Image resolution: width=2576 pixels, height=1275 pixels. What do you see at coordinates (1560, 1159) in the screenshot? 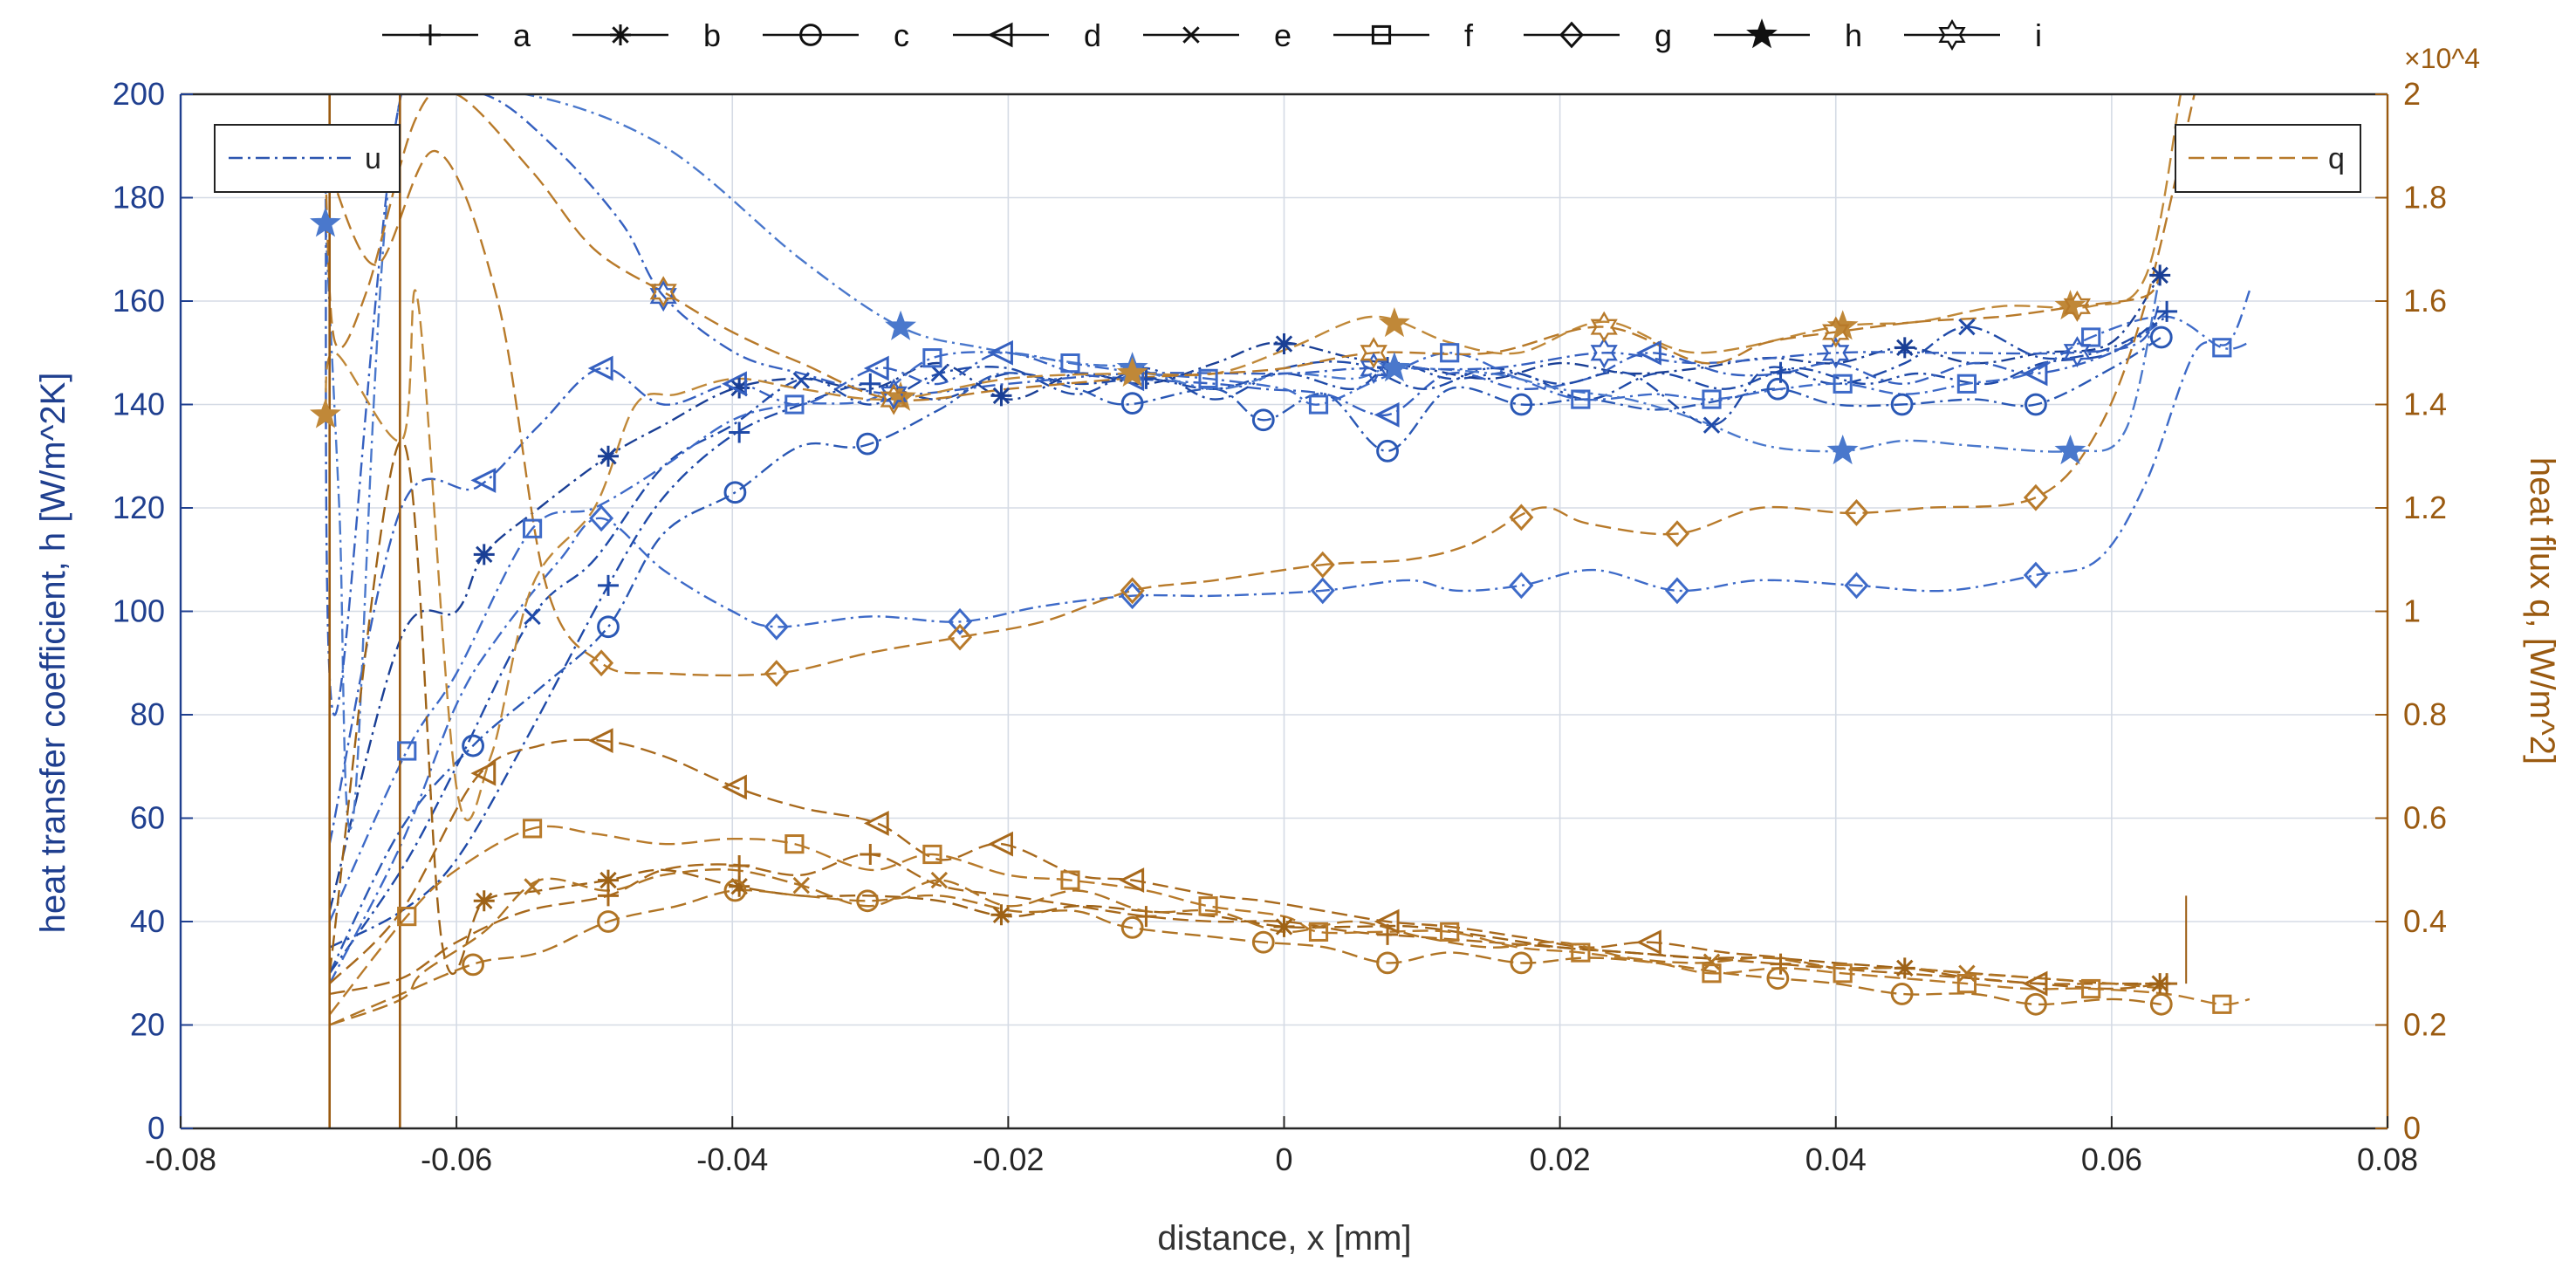
I see `x-tick-label: 0.02` at bounding box center [1560, 1159].